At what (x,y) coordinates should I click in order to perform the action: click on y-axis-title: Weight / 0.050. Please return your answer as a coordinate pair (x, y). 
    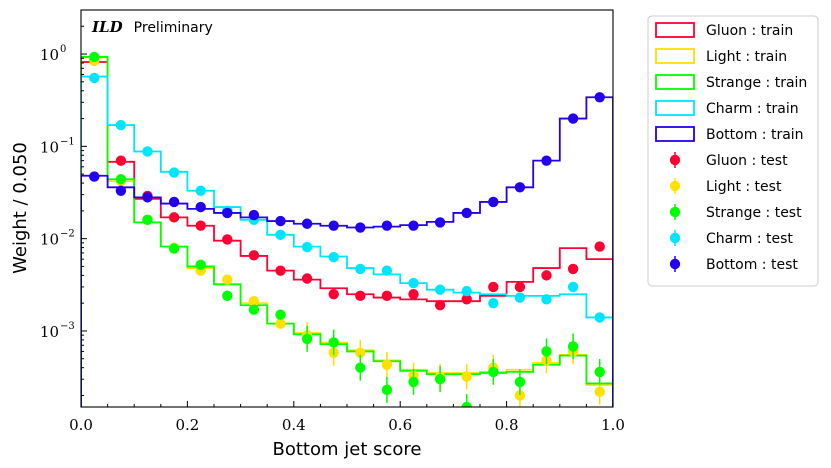
    Looking at the image, I should click on (20, 208).